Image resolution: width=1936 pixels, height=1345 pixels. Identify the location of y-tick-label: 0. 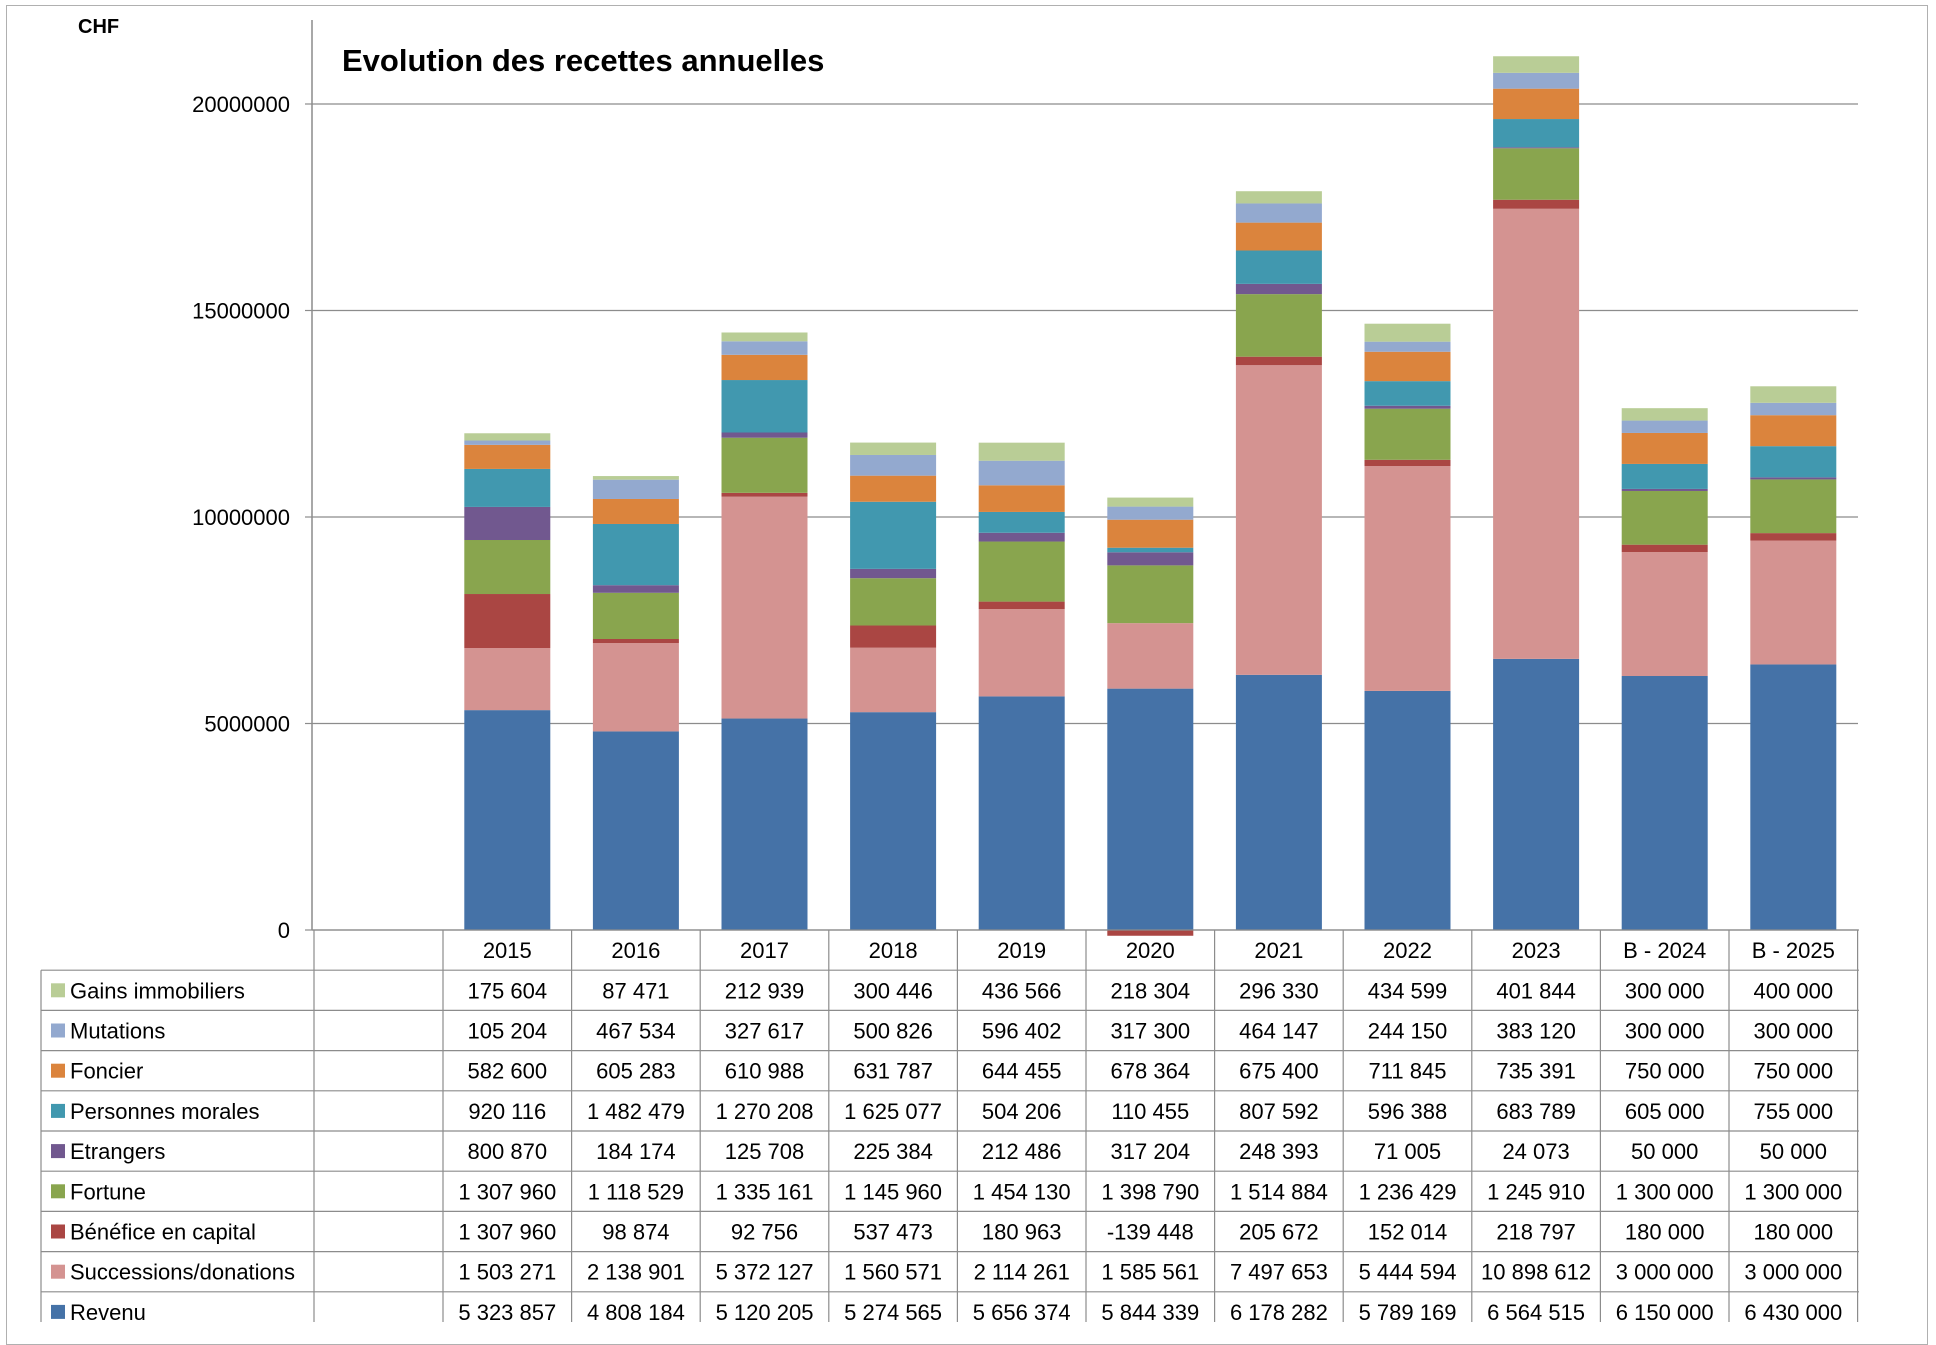
(284, 930).